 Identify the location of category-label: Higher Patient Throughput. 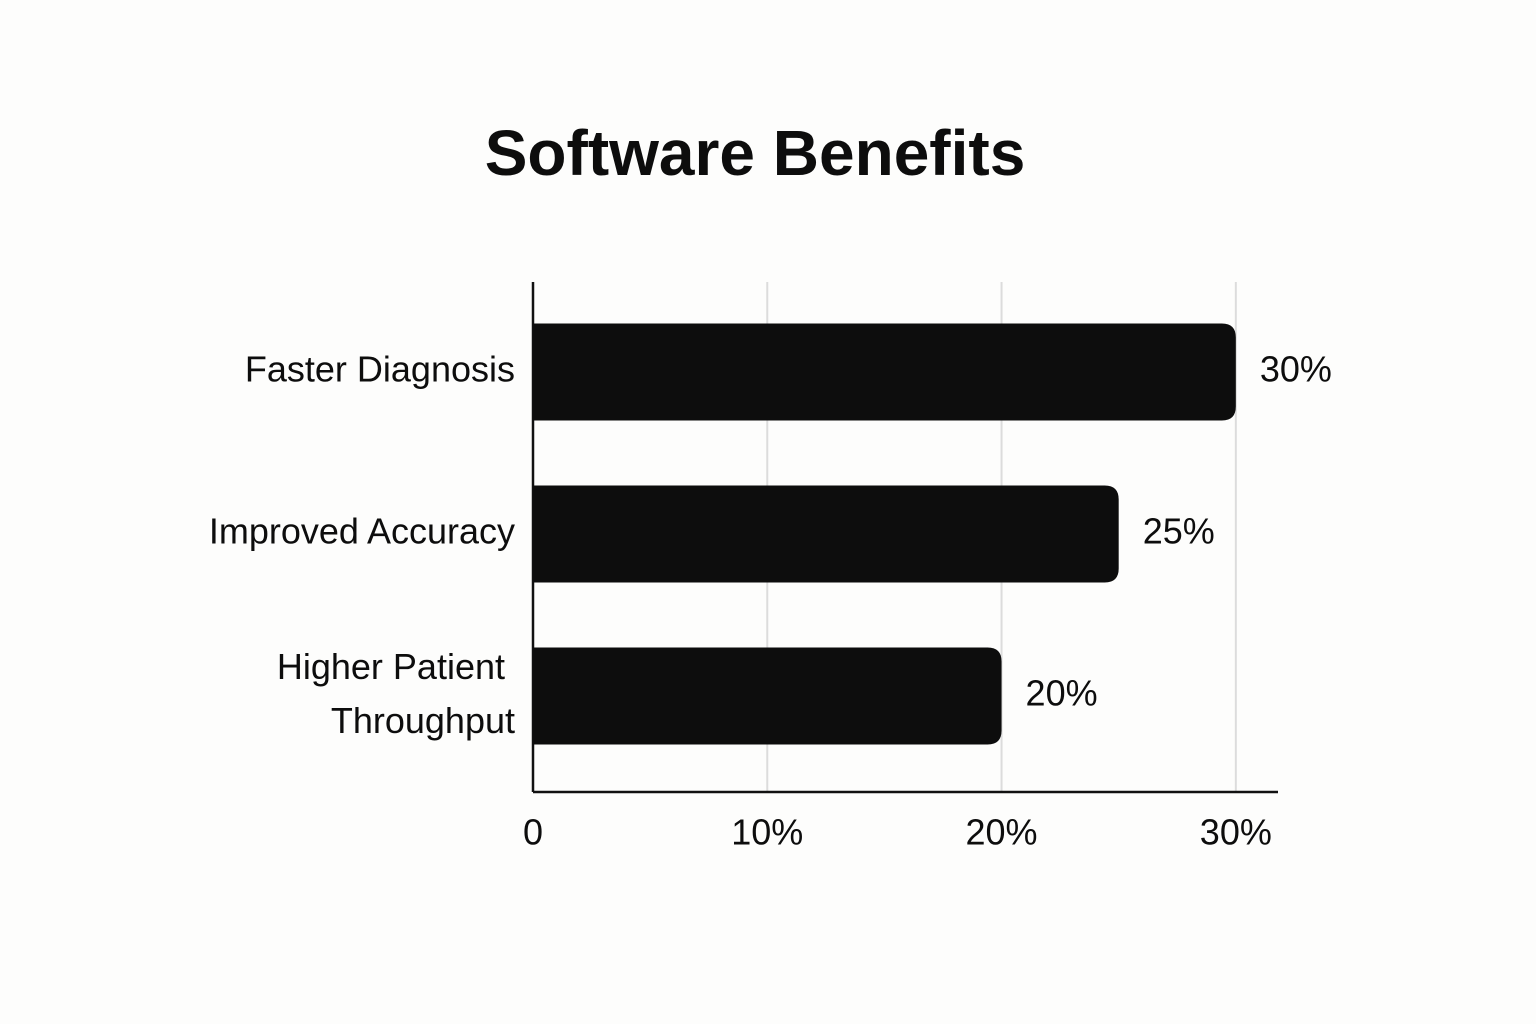
(396, 693).